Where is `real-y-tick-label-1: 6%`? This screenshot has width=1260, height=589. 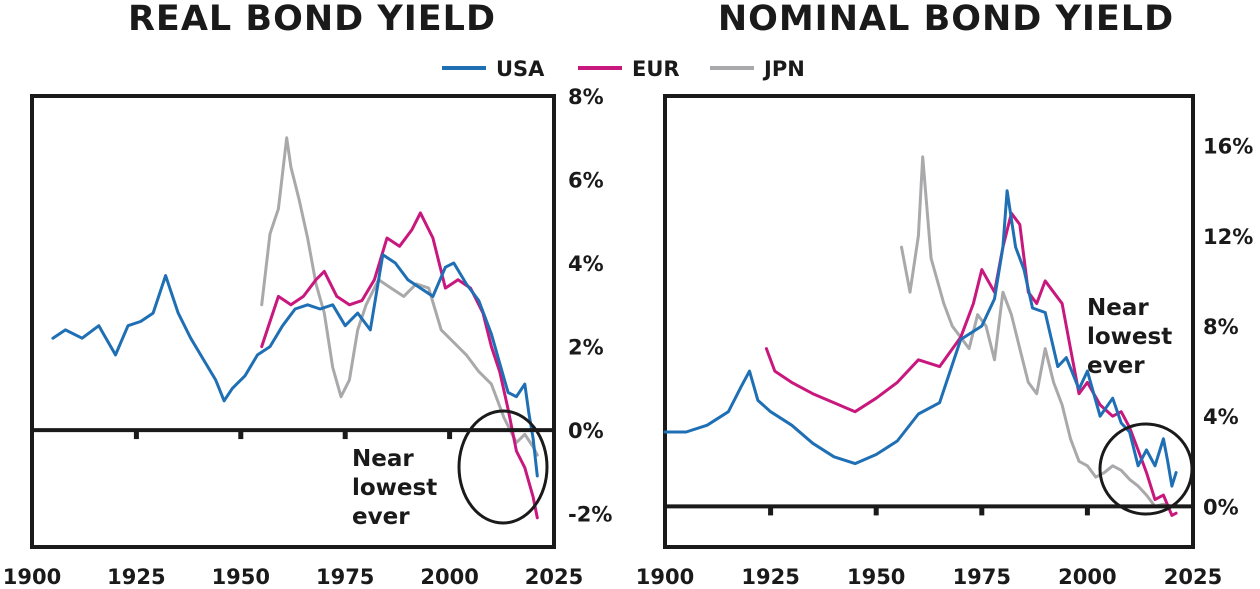 real-y-tick-label-1: 6% is located at coordinates (586, 181).